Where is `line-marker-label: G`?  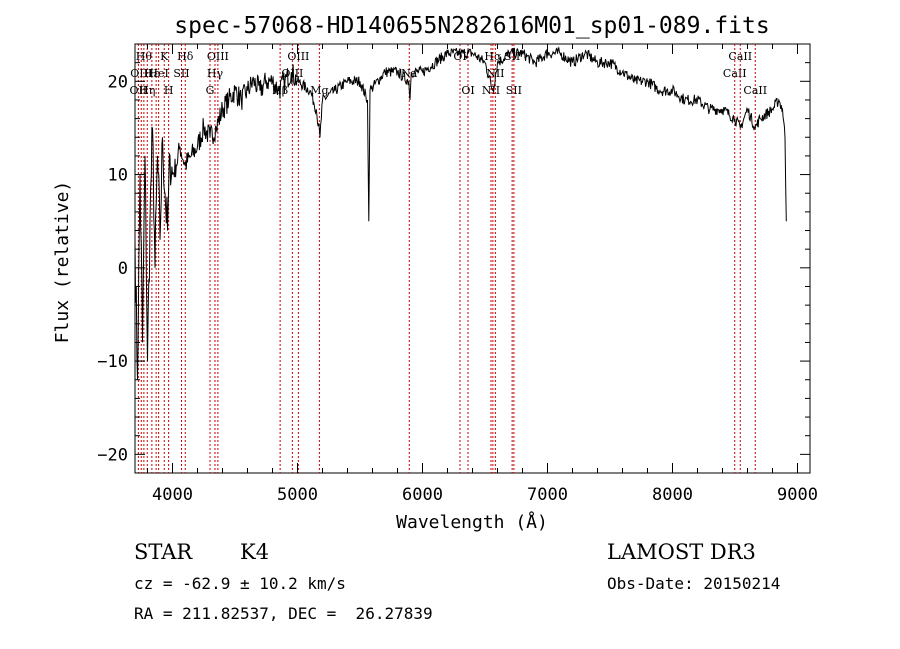 line-marker-label: G is located at coordinates (210, 90).